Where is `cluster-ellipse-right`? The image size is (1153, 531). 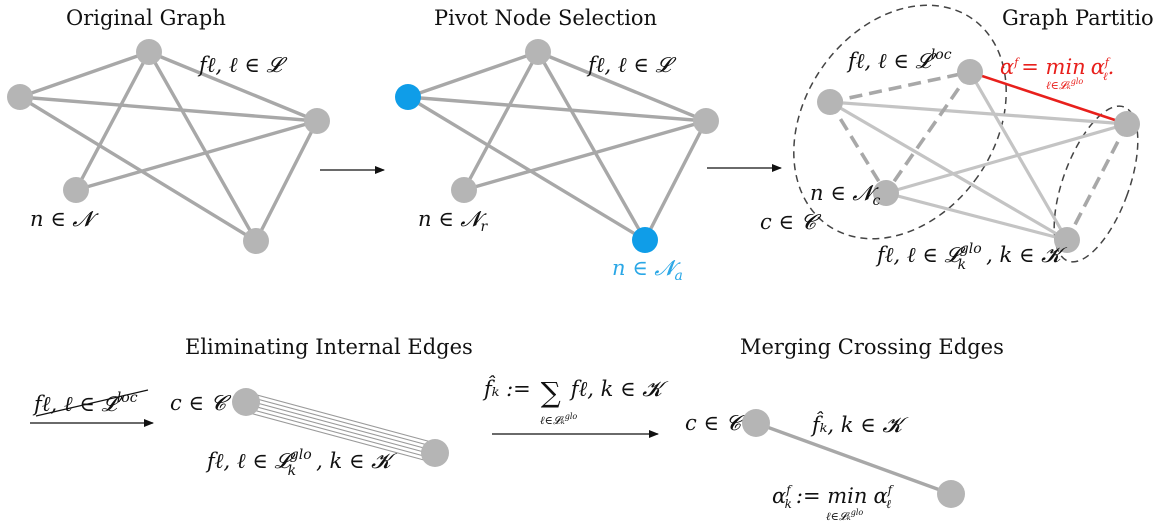
cluster-ellipse-right is located at coordinates (1096, 184).